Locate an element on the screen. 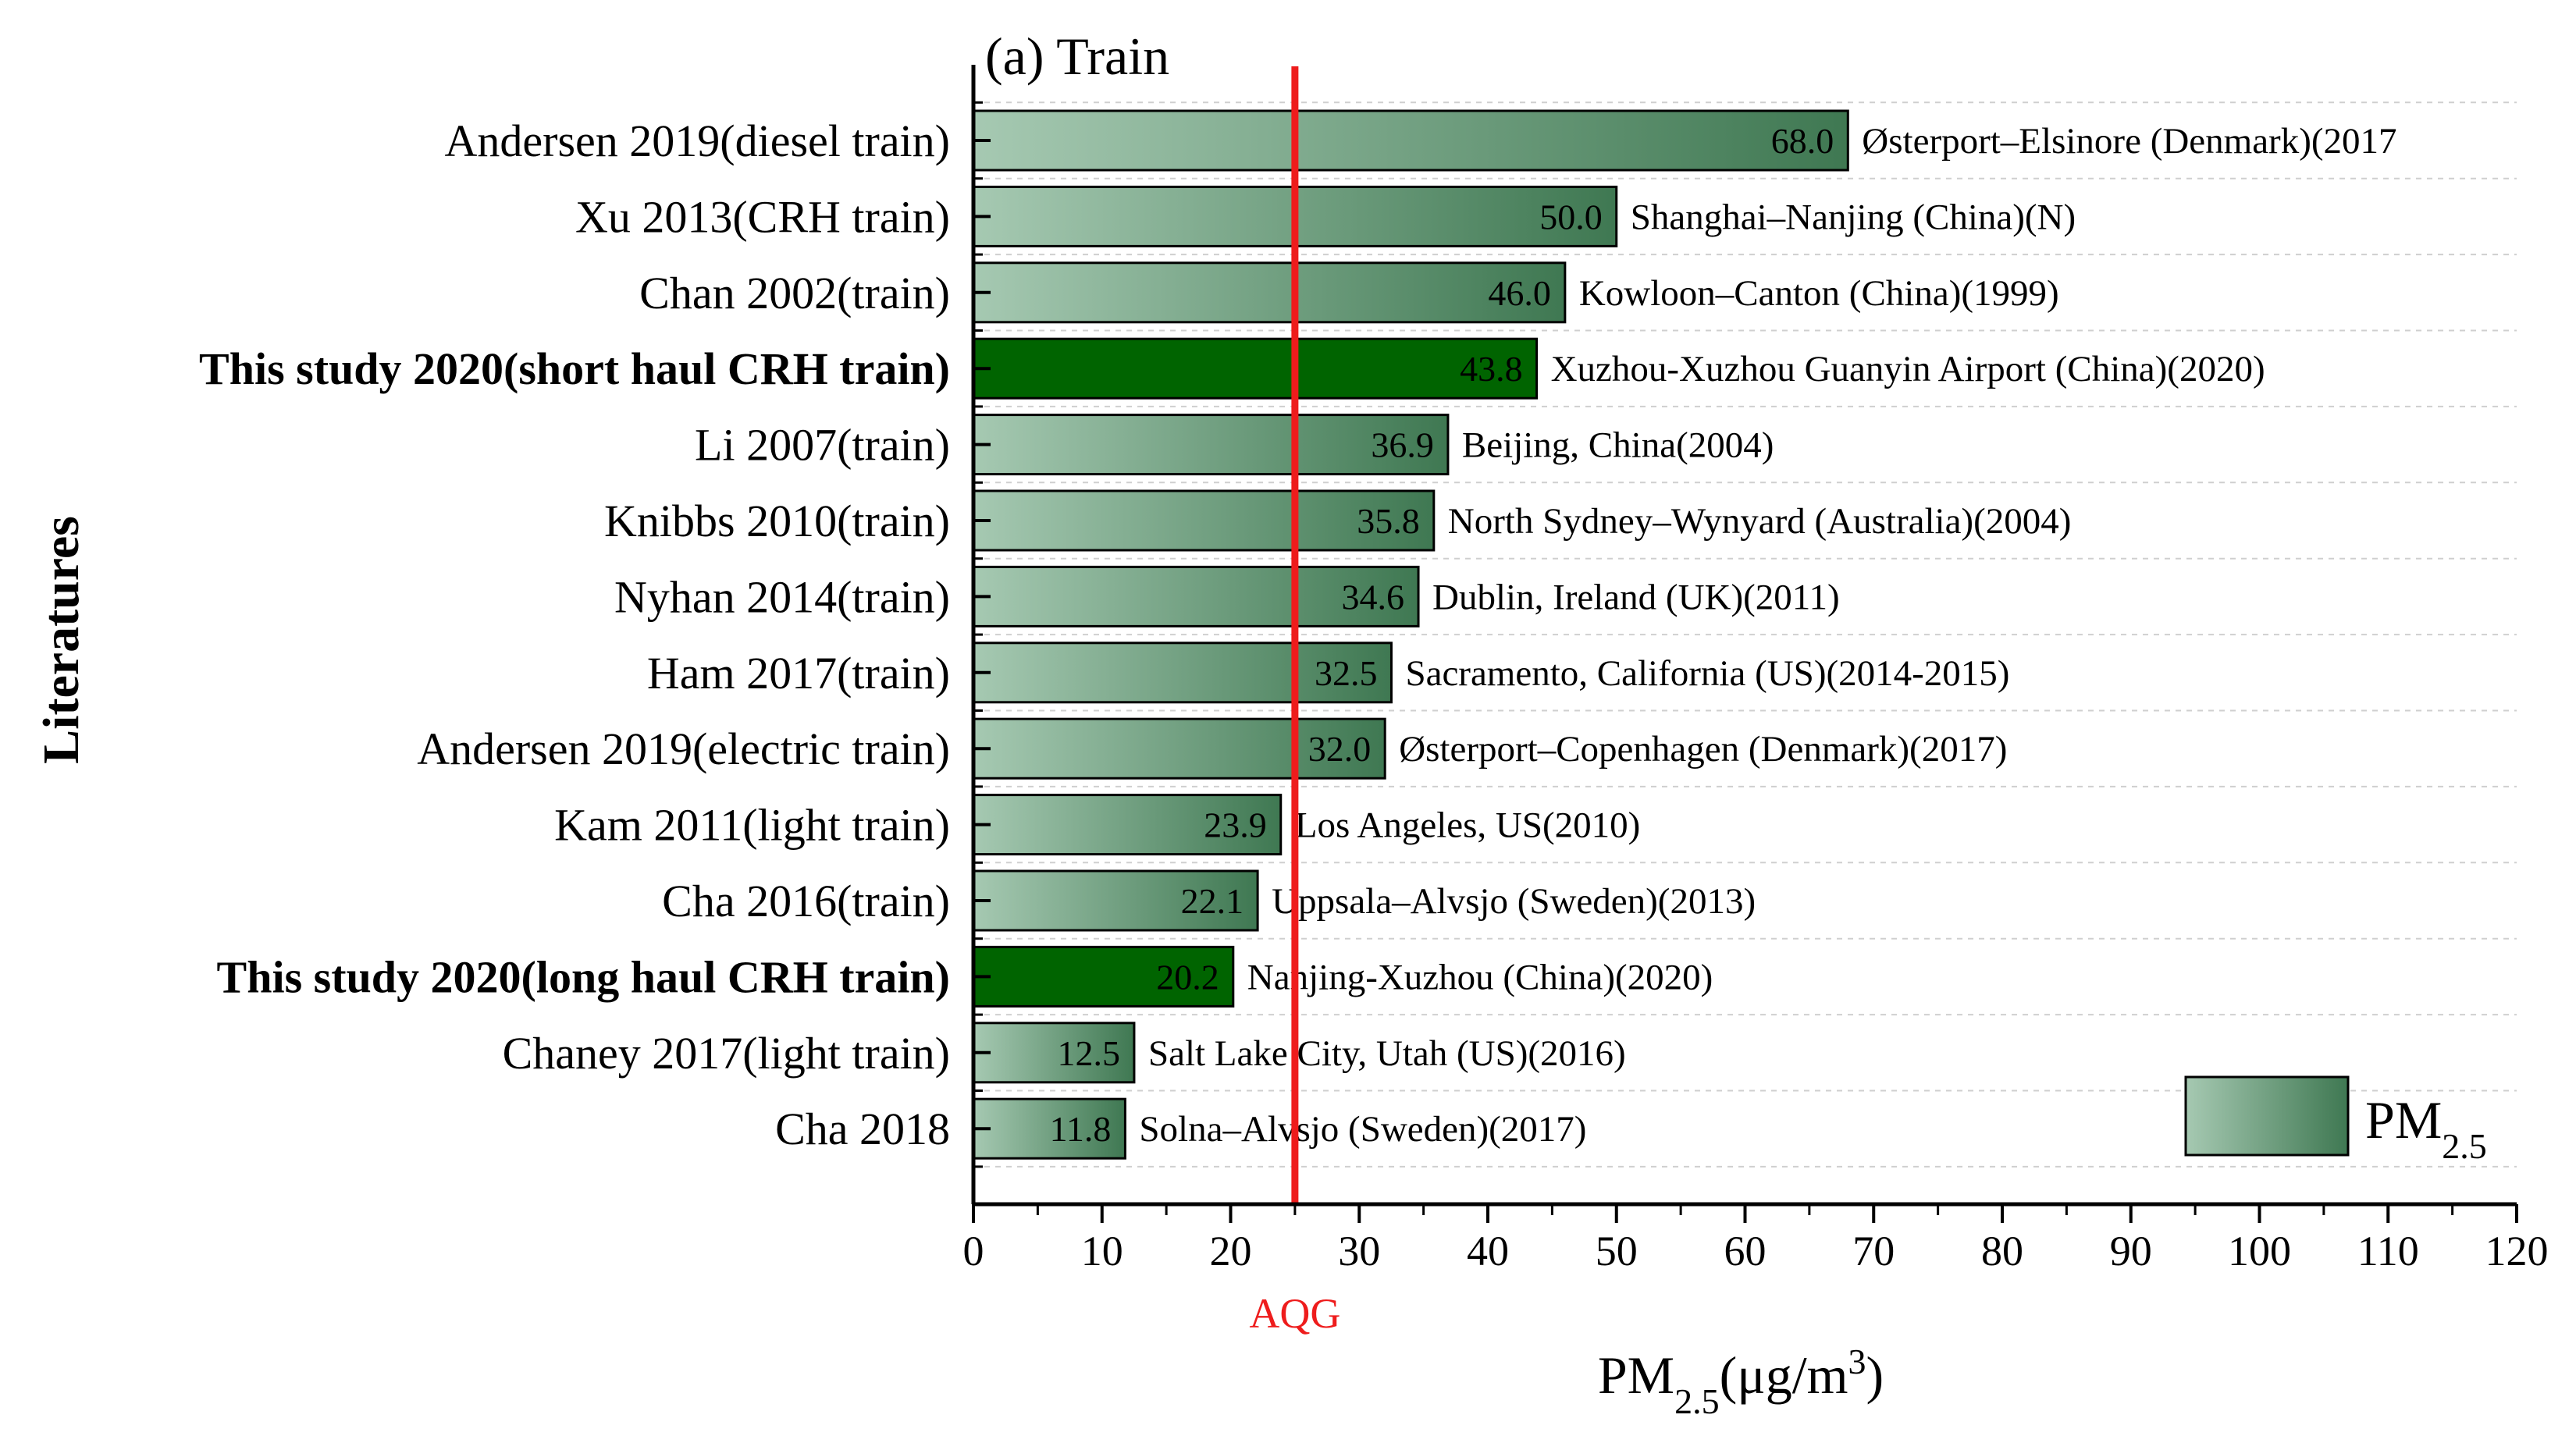 This screenshot has width=2576, height=1436. bar-value-label: 43.8 is located at coordinates (1491, 369).